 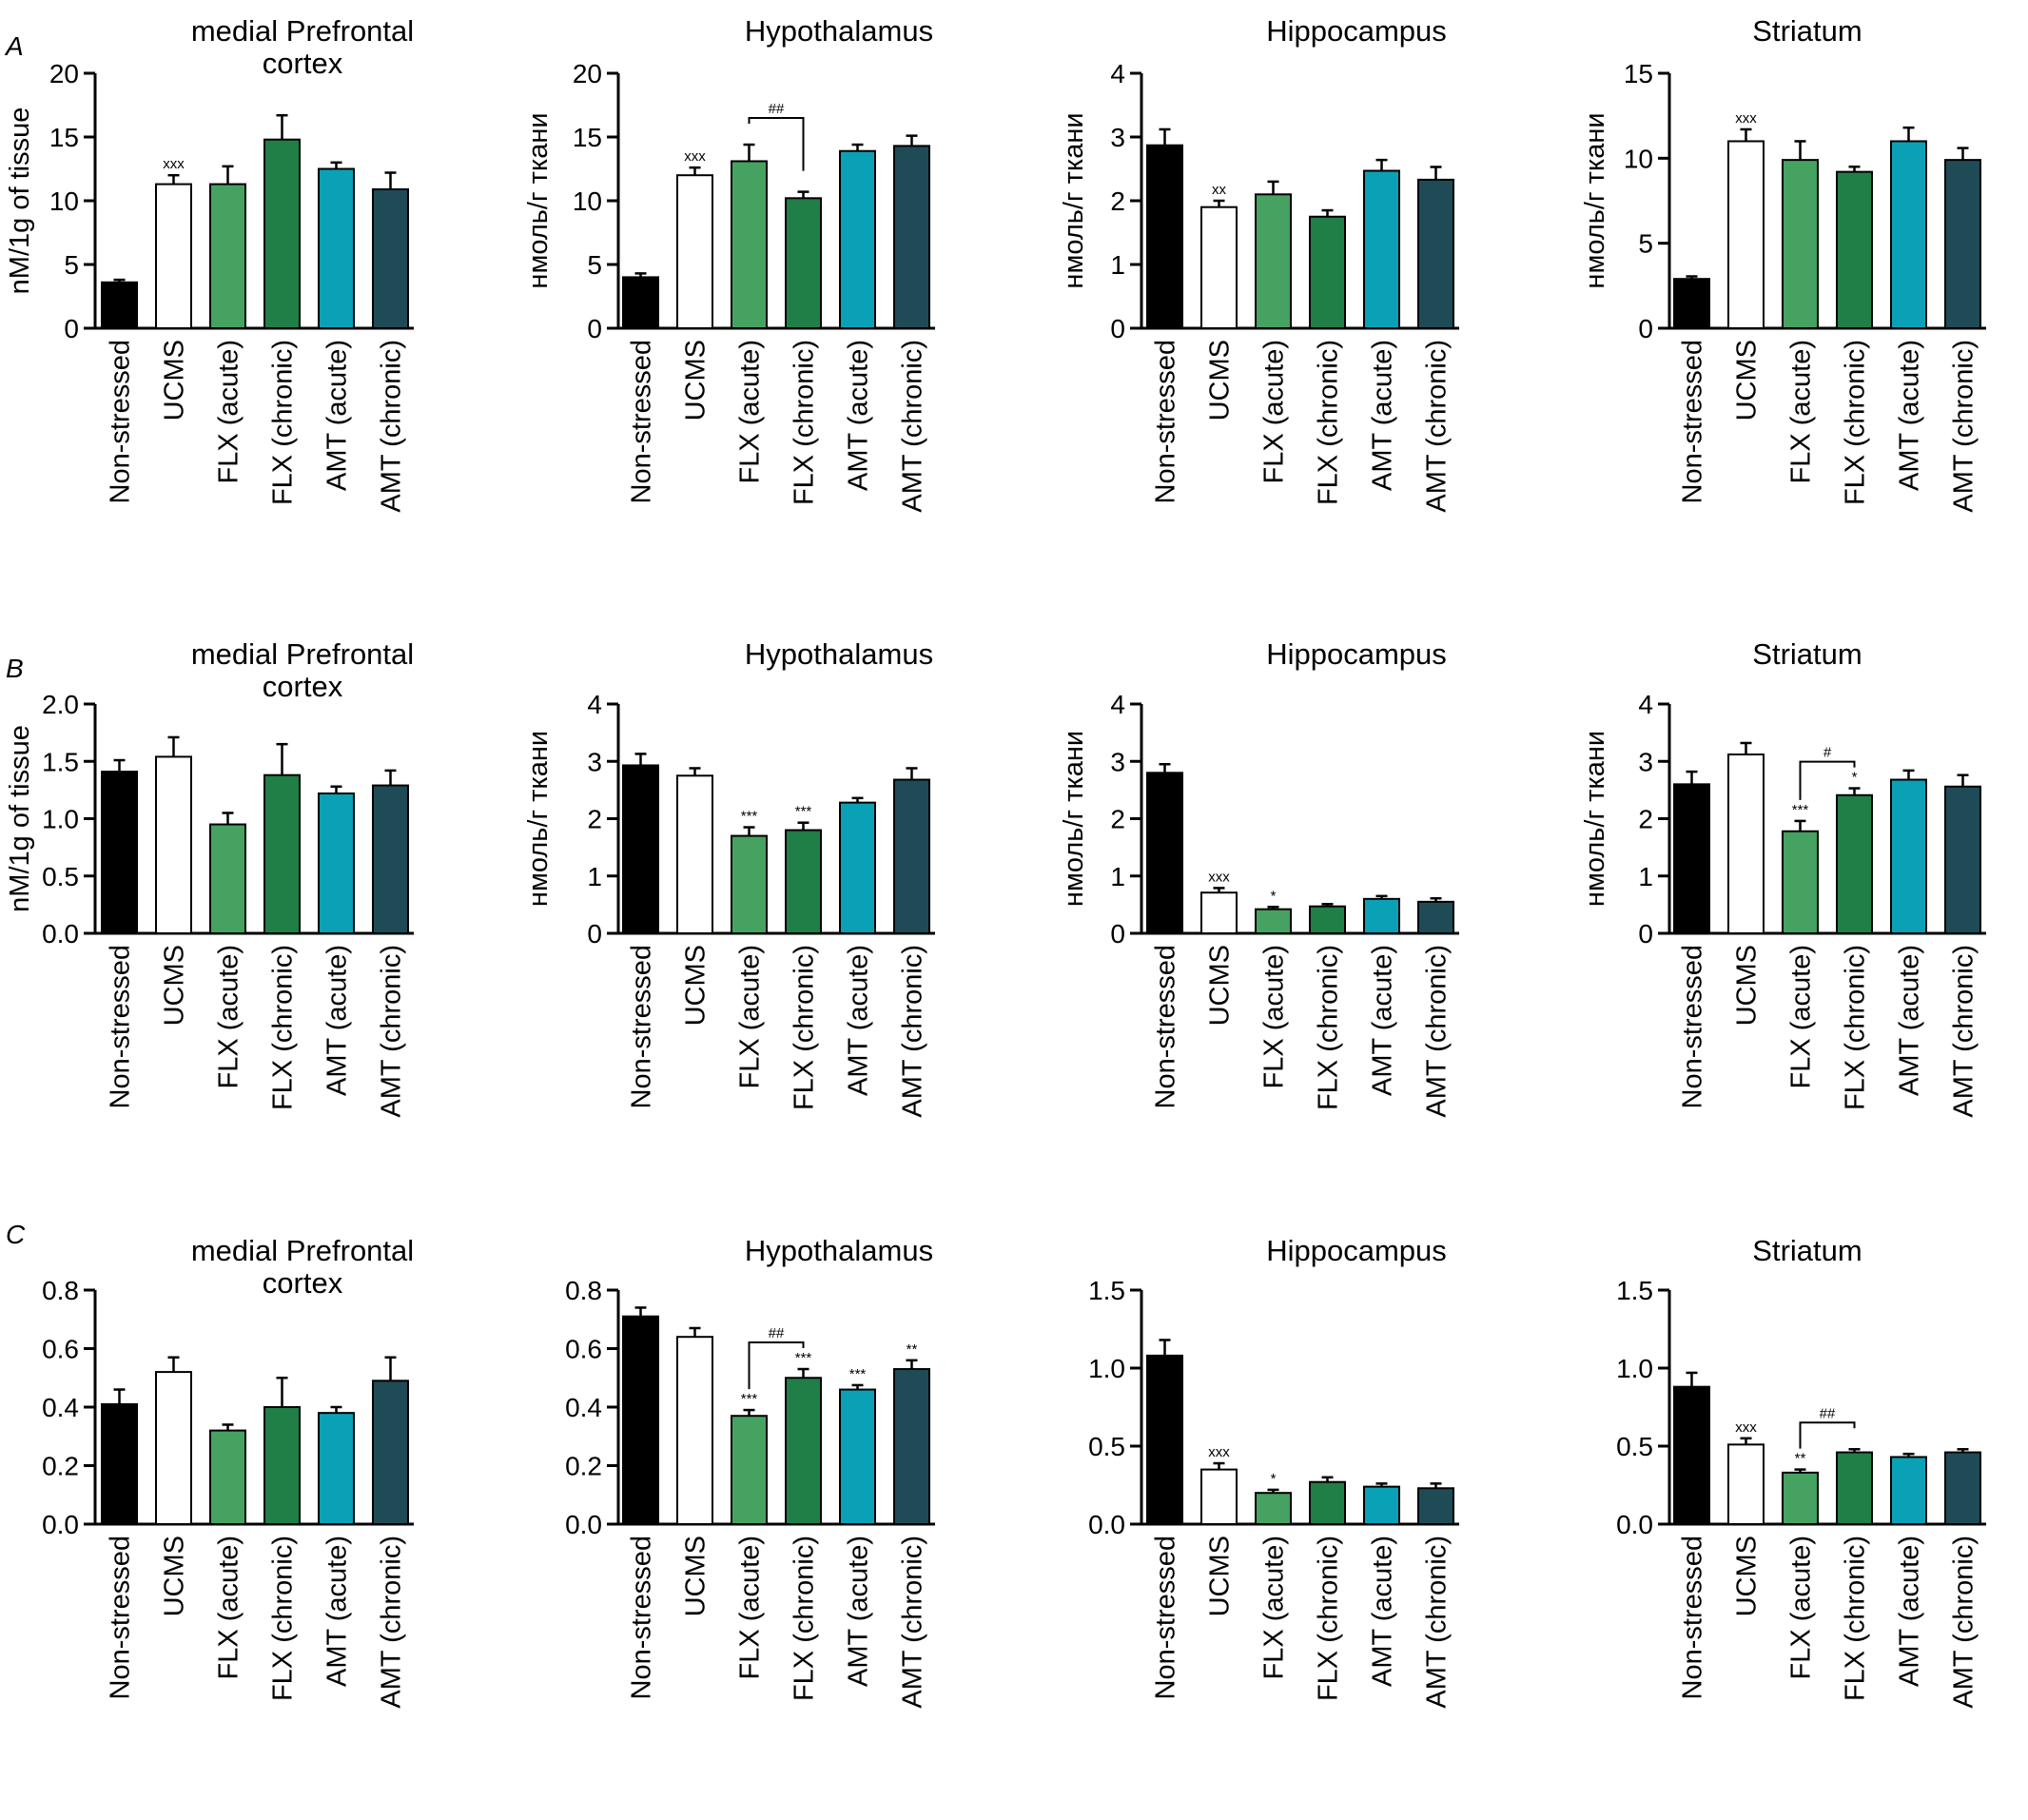 What do you see at coordinates (1800, 1459) in the screenshot?
I see `significance-label: **` at bounding box center [1800, 1459].